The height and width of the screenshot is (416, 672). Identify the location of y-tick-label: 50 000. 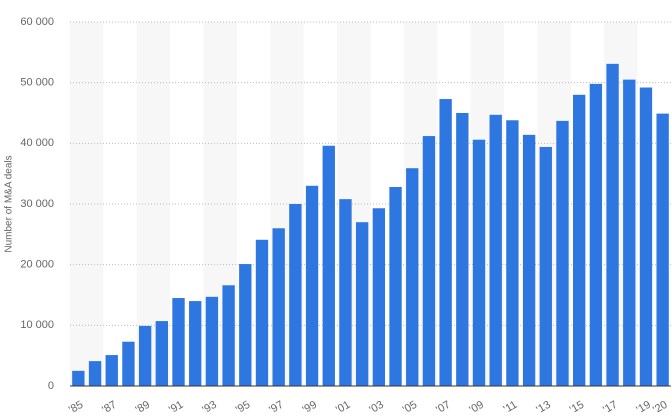
(37, 83).